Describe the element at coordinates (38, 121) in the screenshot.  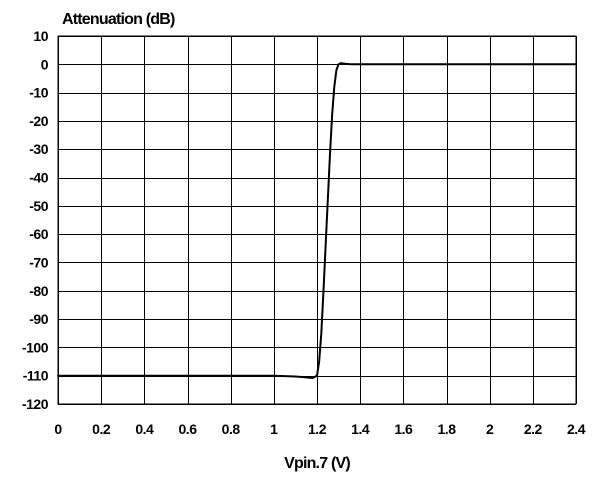
I see `y-tick-label: -20` at that location.